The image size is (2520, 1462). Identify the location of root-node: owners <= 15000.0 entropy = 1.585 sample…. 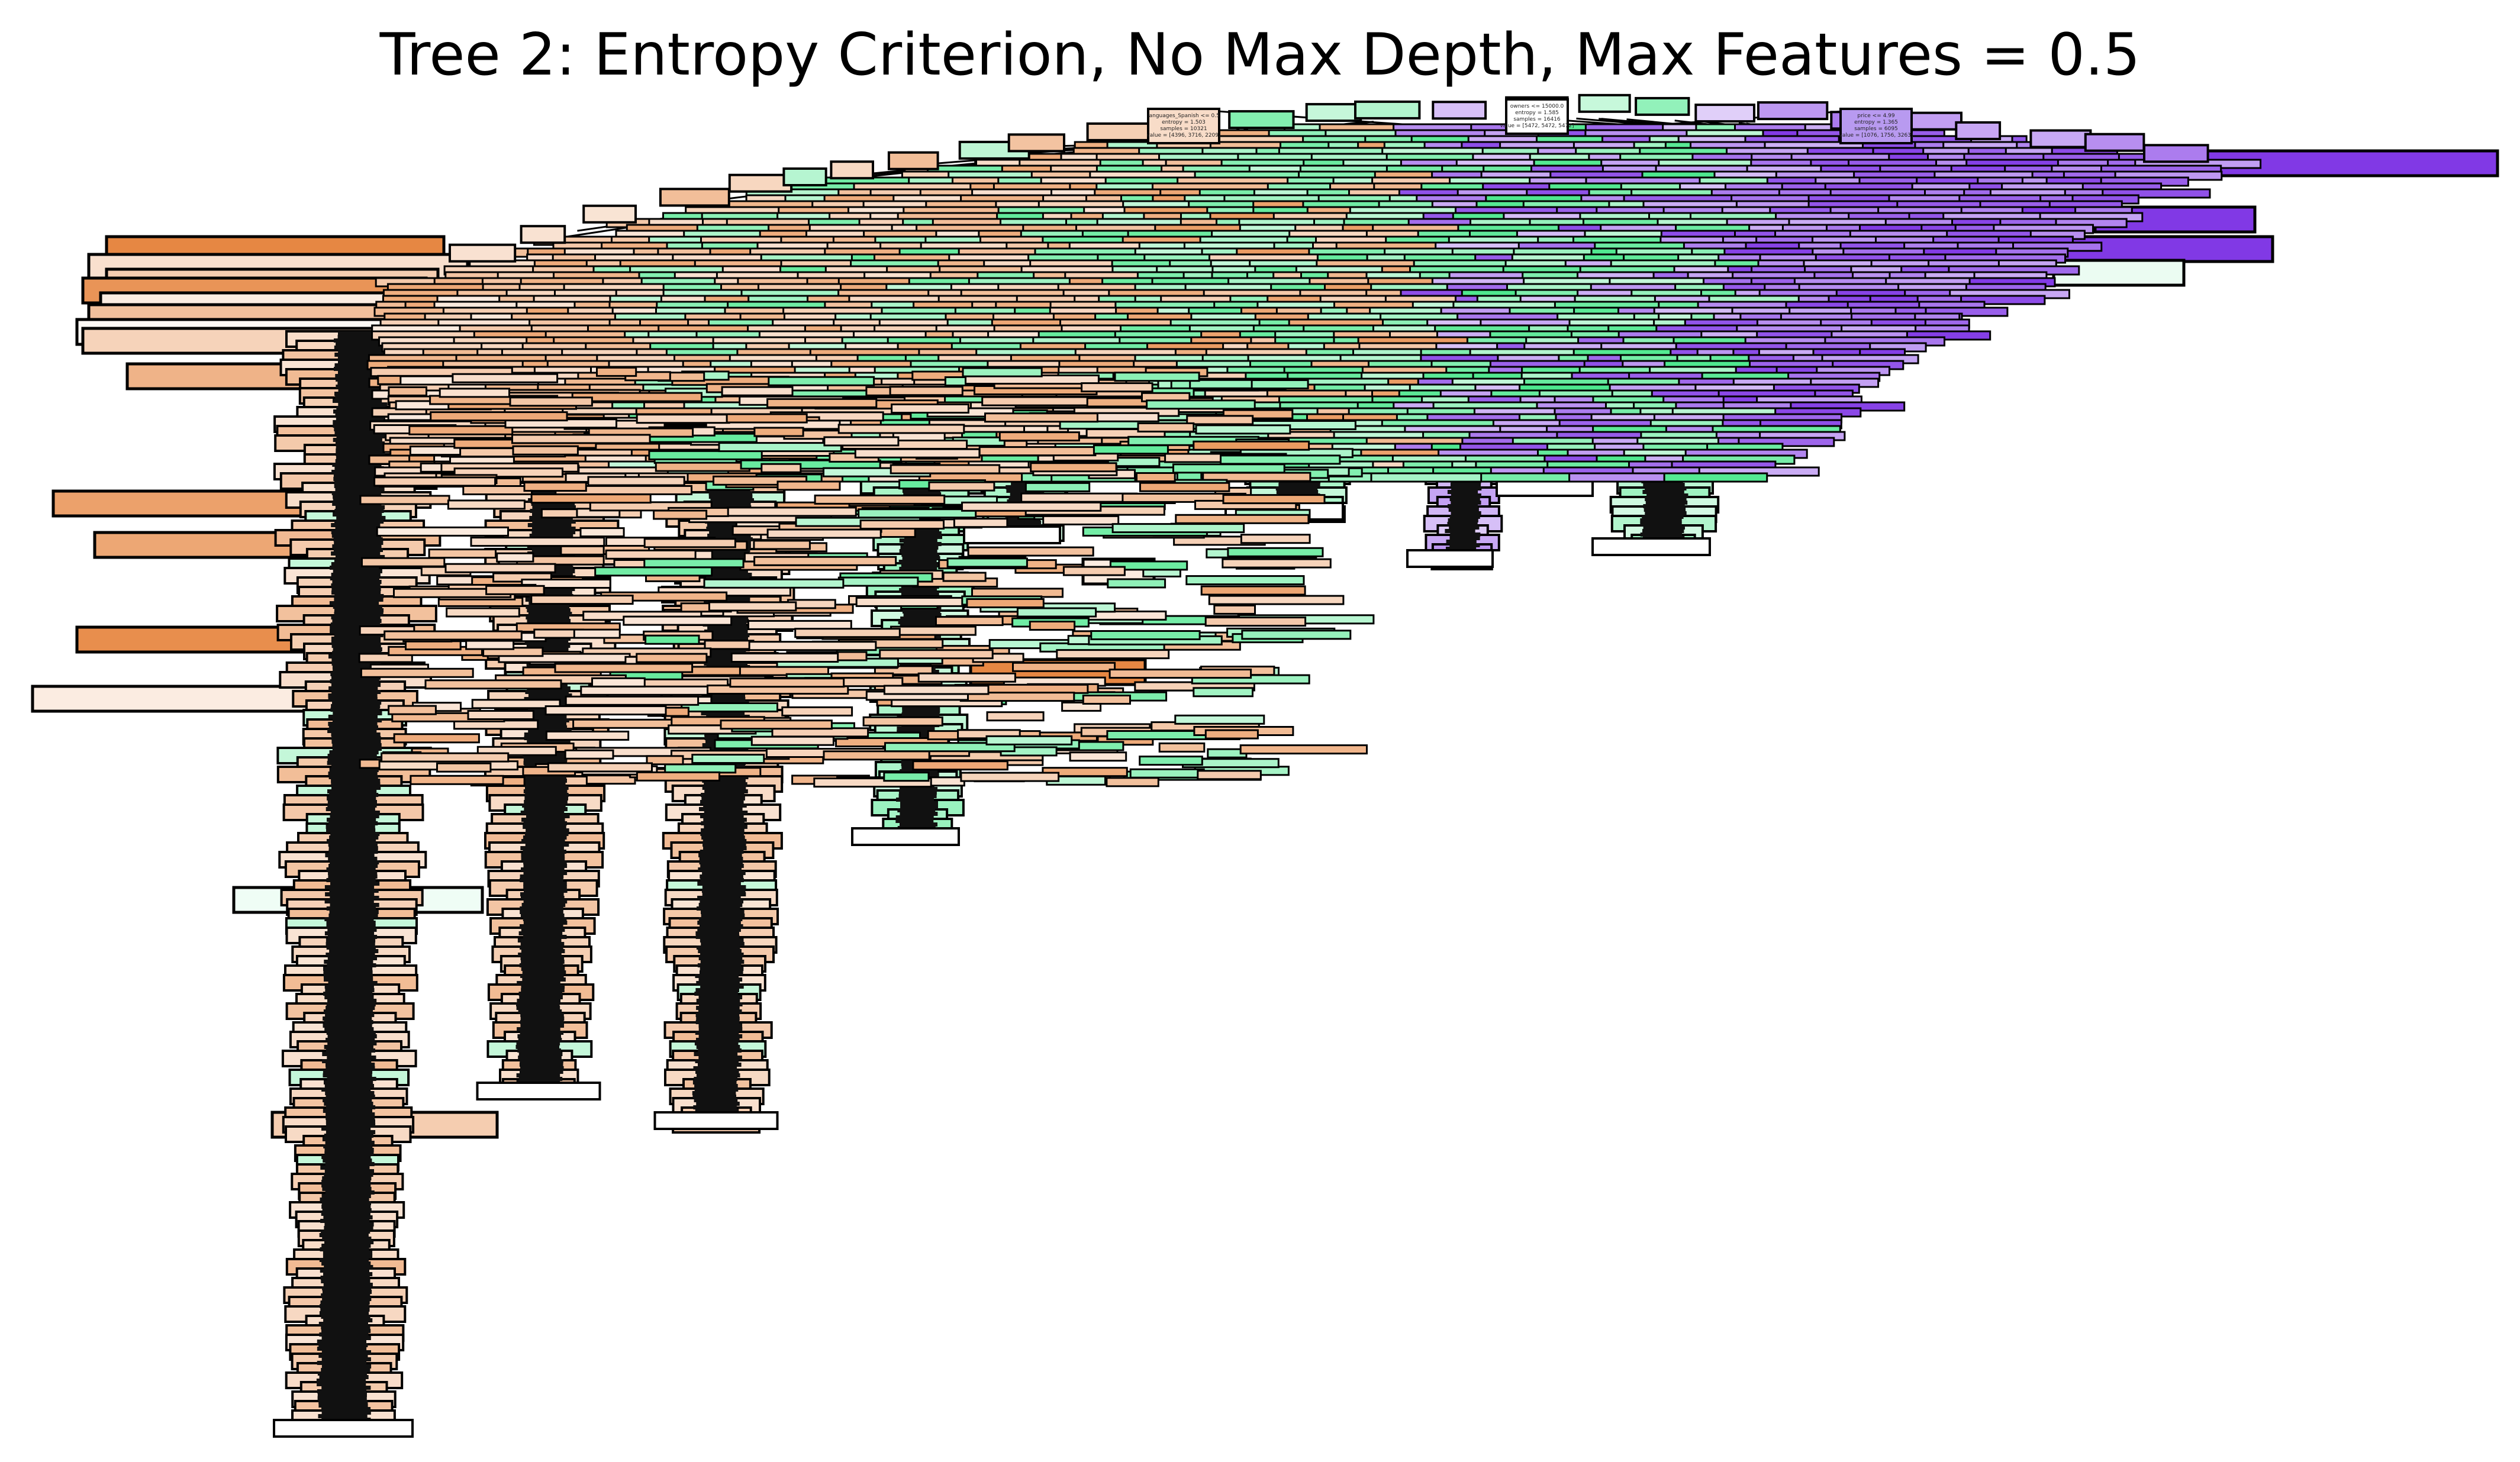
(1537, 116).